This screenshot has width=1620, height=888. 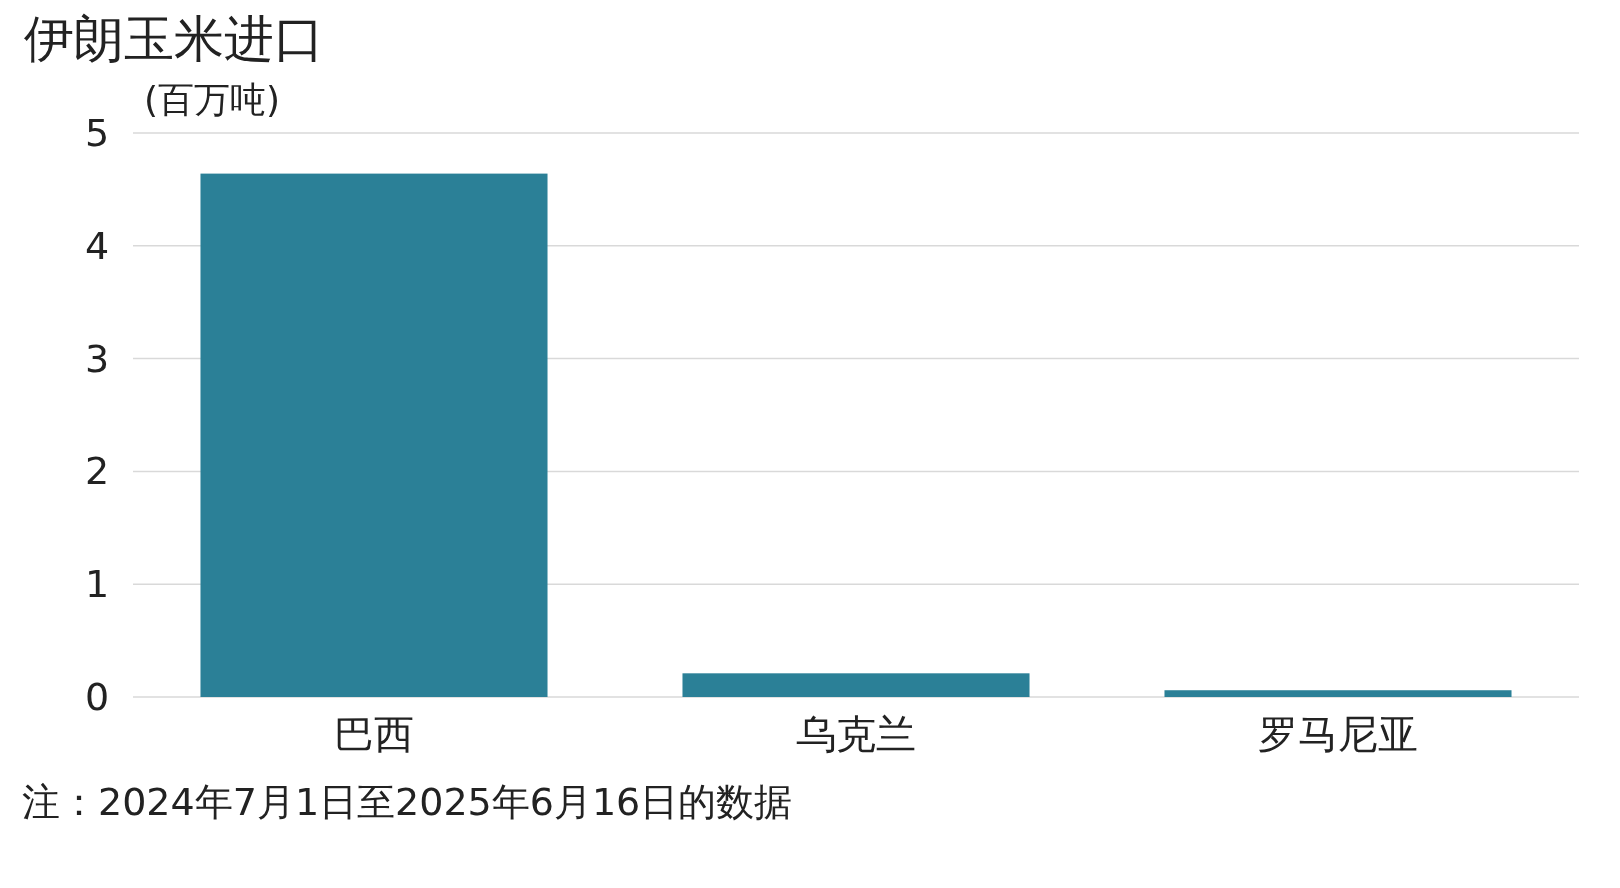 What do you see at coordinates (174, 39) in the screenshot?
I see `chart-title: 伊朗玉米进口` at bounding box center [174, 39].